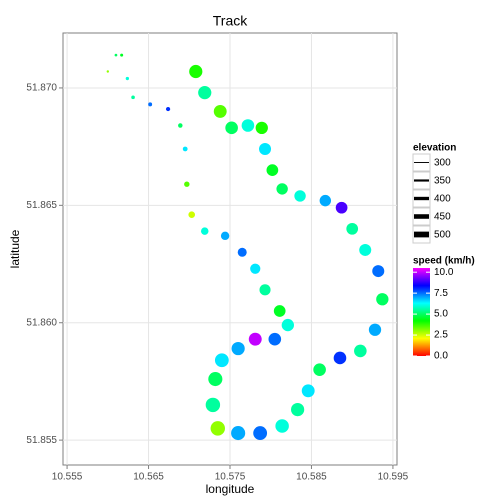  I want to click on y-tick-label: 51.865, so click(41, 205).